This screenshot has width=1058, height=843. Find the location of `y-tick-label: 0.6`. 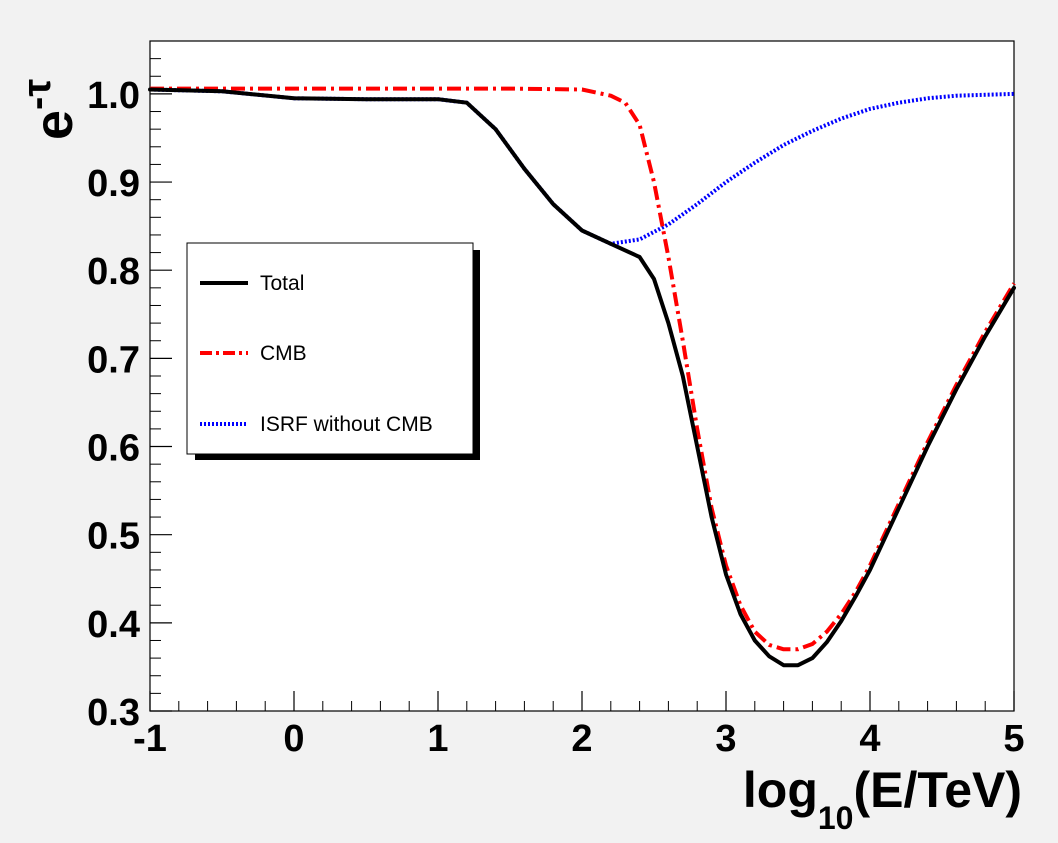

y-tick-label: 0.6 is located at coordinates (113, 449).